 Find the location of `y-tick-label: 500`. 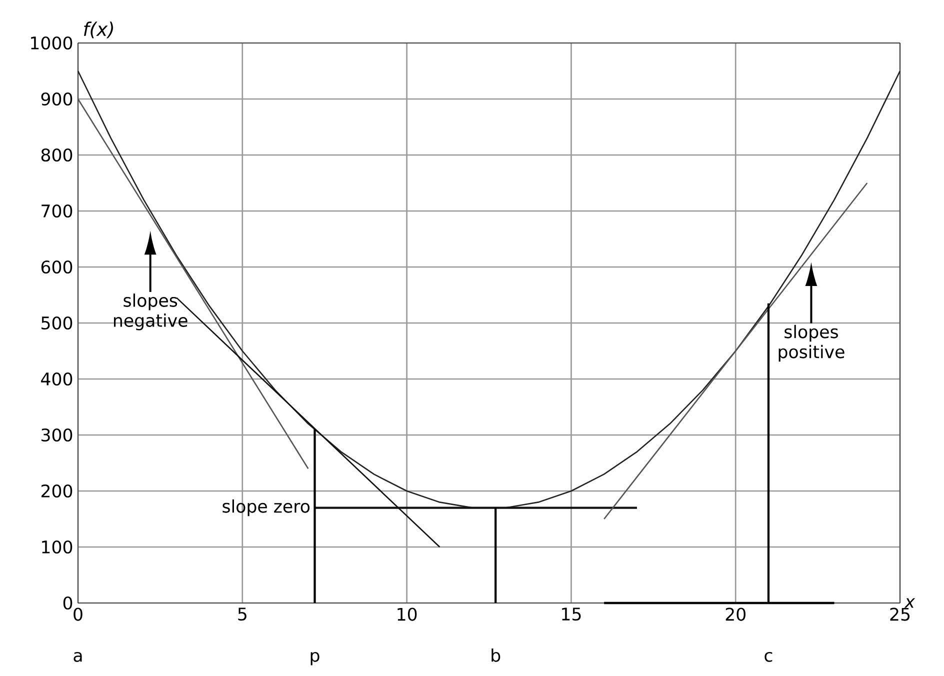

y-tick-label: 500 is located at coordinates (57, 323).